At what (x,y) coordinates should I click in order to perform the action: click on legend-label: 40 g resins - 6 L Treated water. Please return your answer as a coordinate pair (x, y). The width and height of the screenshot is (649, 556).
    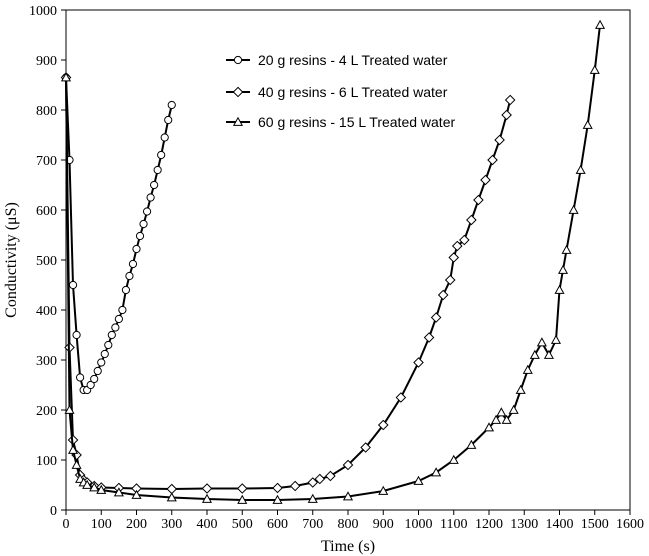
    Looking at the image, I should click on (353, 92).